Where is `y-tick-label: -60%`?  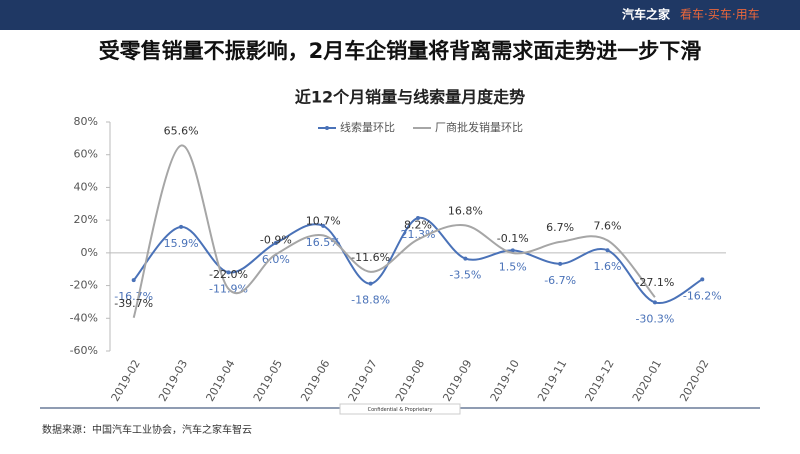
y-tick-label: -60% is located at coordinates (84, 350).